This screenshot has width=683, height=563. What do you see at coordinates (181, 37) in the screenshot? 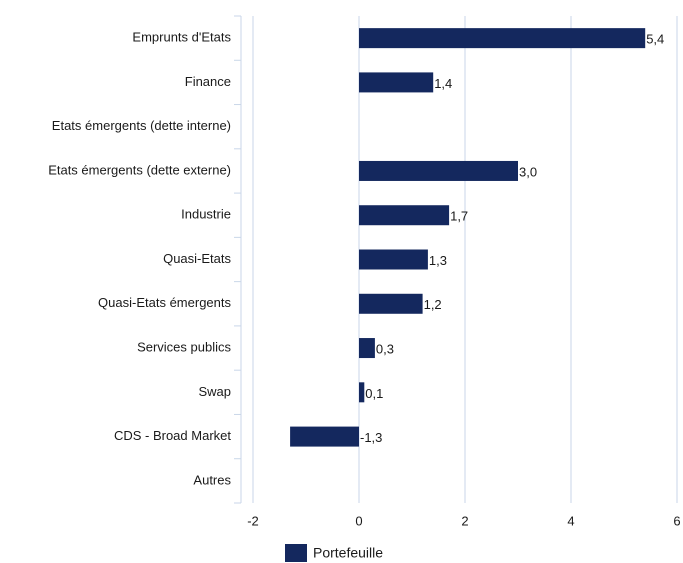
I see `y-tick-label: Emprunts d'Etats` at bounding box center [181, 37].